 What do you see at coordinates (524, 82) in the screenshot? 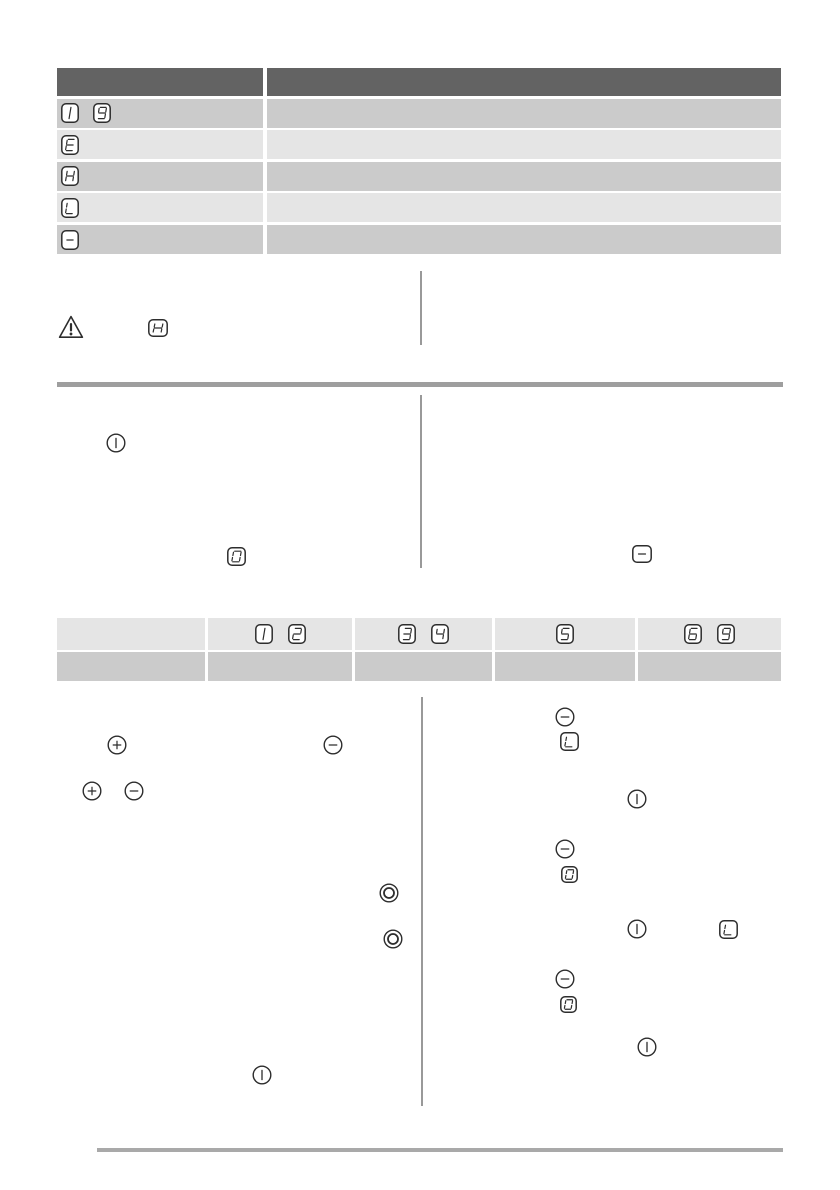
I see `display-table-header-description-cell` at bounding box center [524, 82].